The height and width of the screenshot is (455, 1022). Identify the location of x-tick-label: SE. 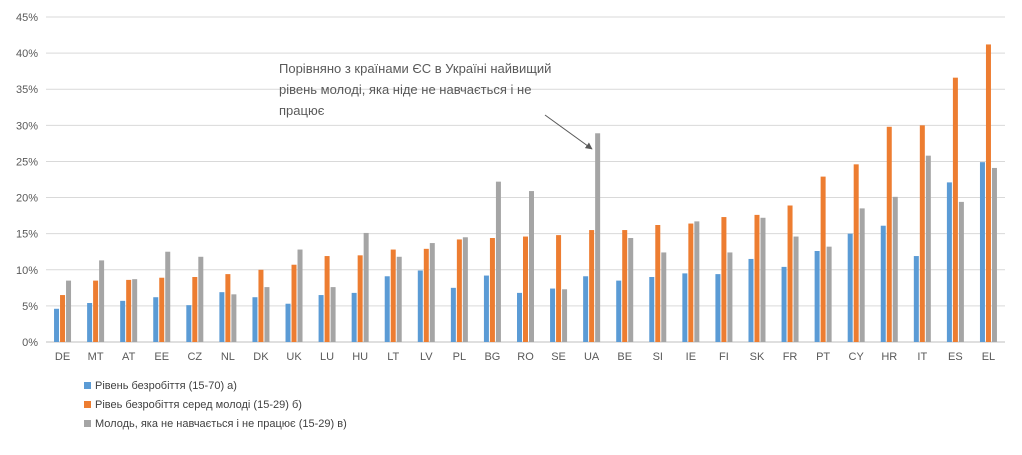
(558, 357).